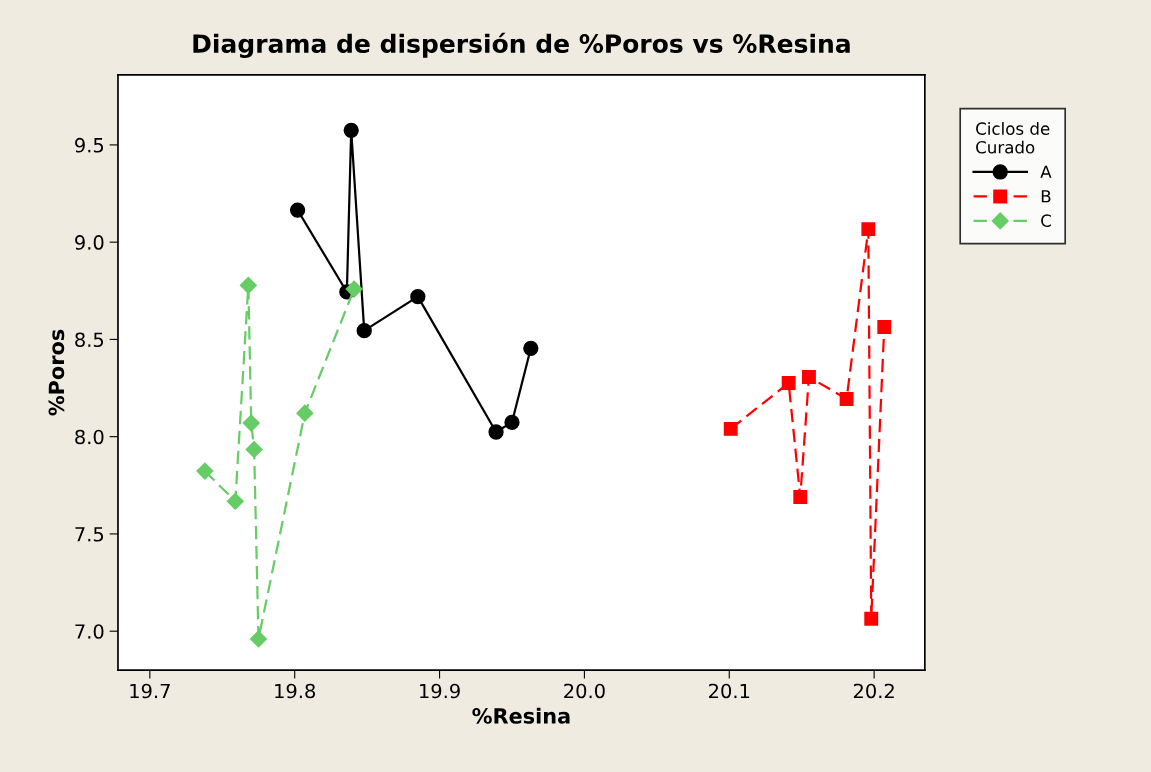  What do you see at coordinates (89, 437) in the screenshot?
I see `y-tick-label: 8.0` at bounding box center [89, 437].